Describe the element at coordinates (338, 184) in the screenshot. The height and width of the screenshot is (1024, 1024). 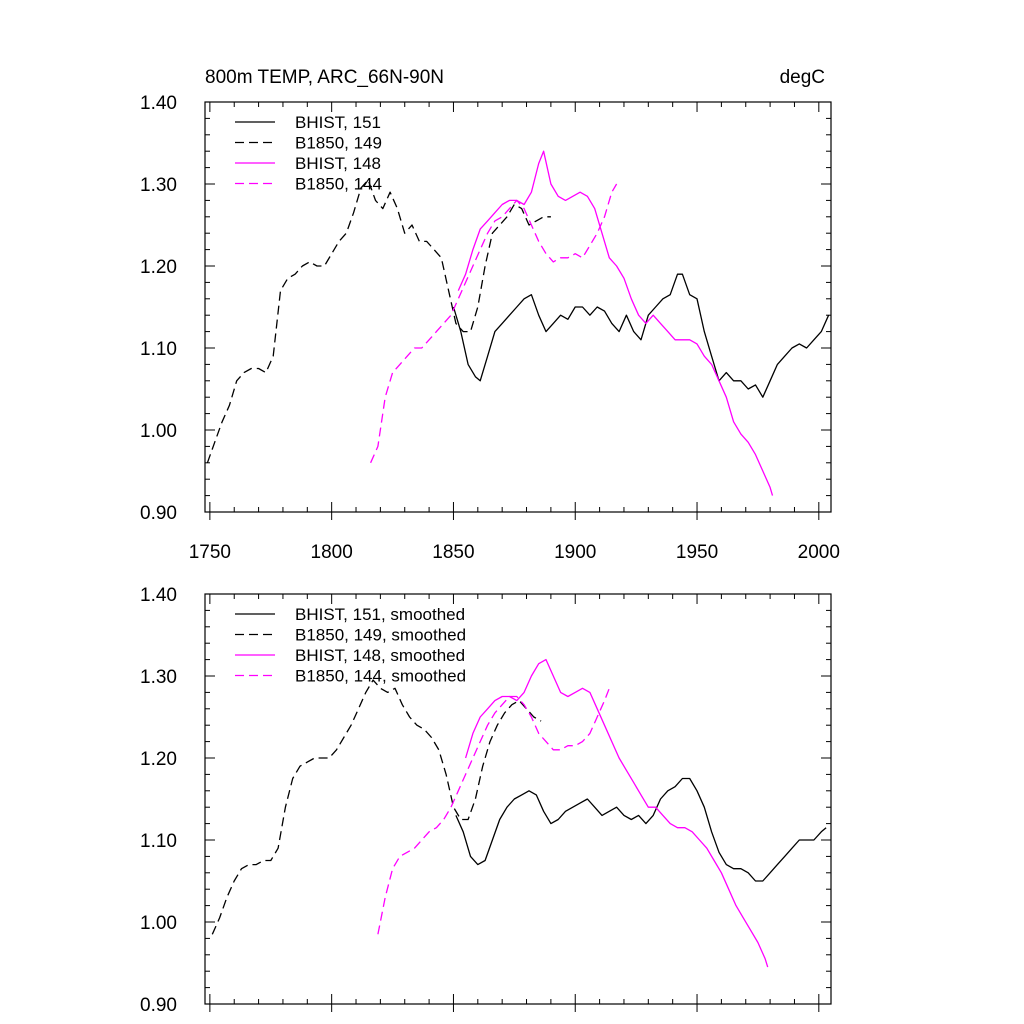
I see `legend-label: B1850, 144` at that location.